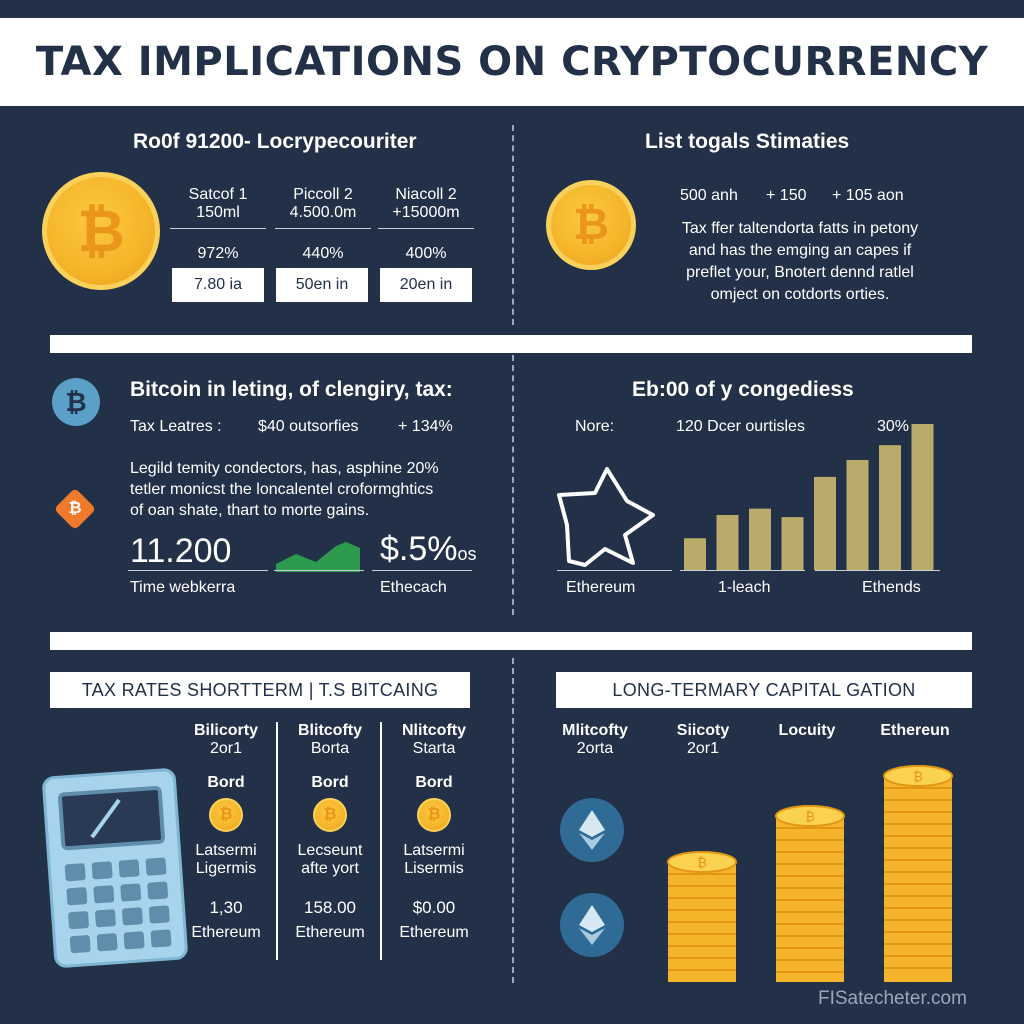 The height and width of the screenshot is (1024, 1024). I want to click on top-left-column-2: Piccoll 2 4.500.0m 440%, so click(323, 224).